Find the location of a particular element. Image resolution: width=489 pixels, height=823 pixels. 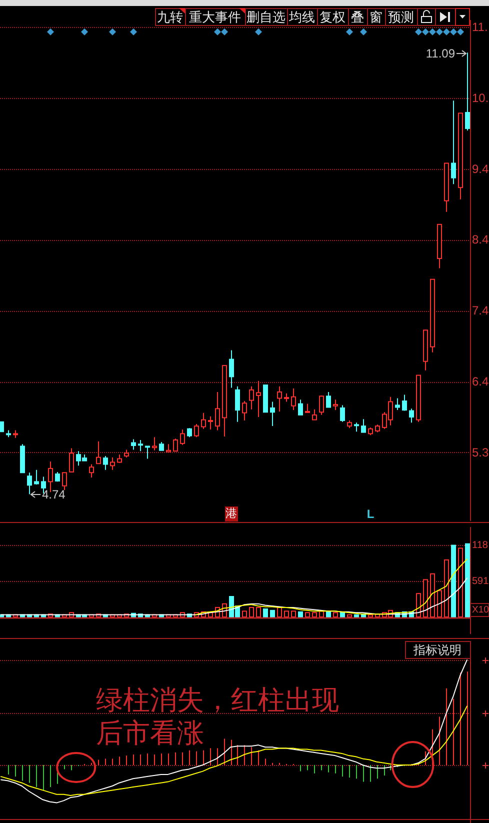

y-tick-label: 10. is located at coordinates (480, 97).